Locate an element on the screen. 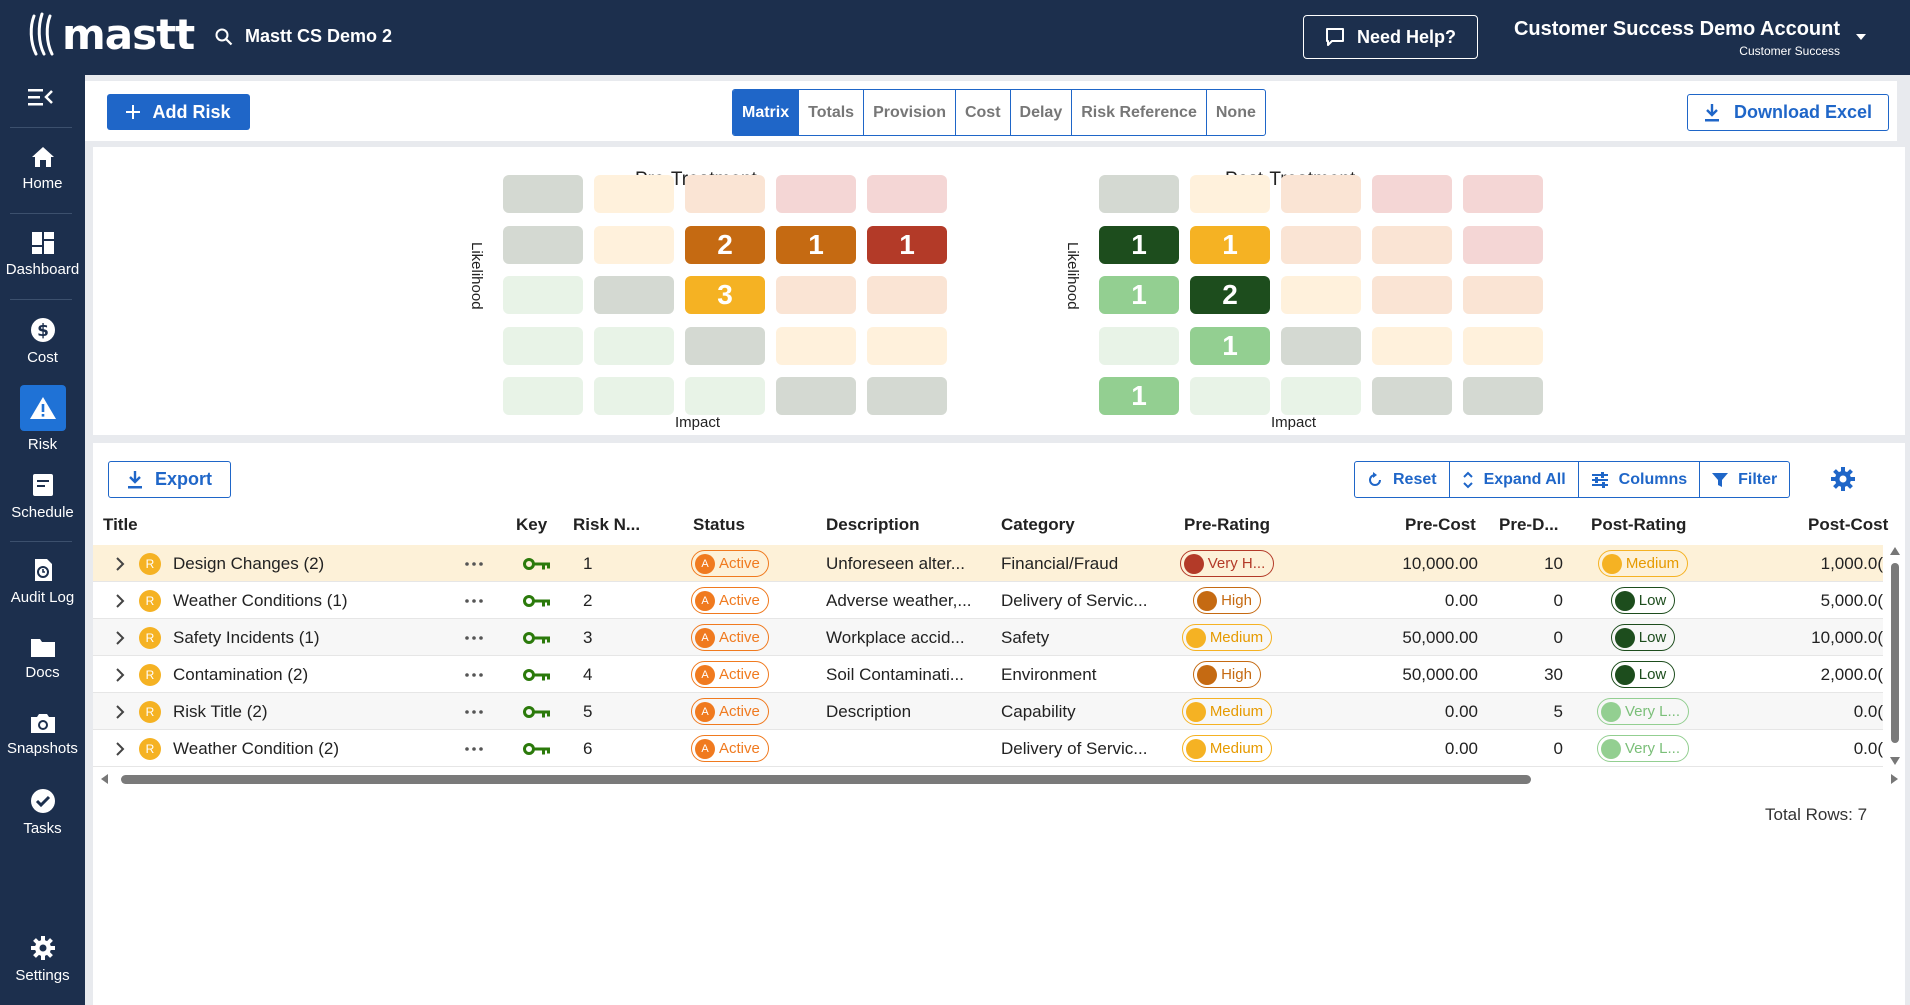 Image resolution: width=1910 pixels, height=1005 pixels. add-risk-button: Add Risk is located at coordinates (178, 112).